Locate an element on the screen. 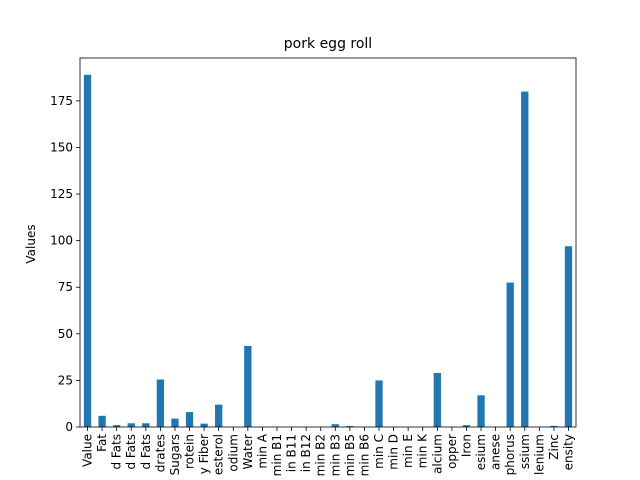  x-tick-label: y Fiber is located at coordinates (204, 454).